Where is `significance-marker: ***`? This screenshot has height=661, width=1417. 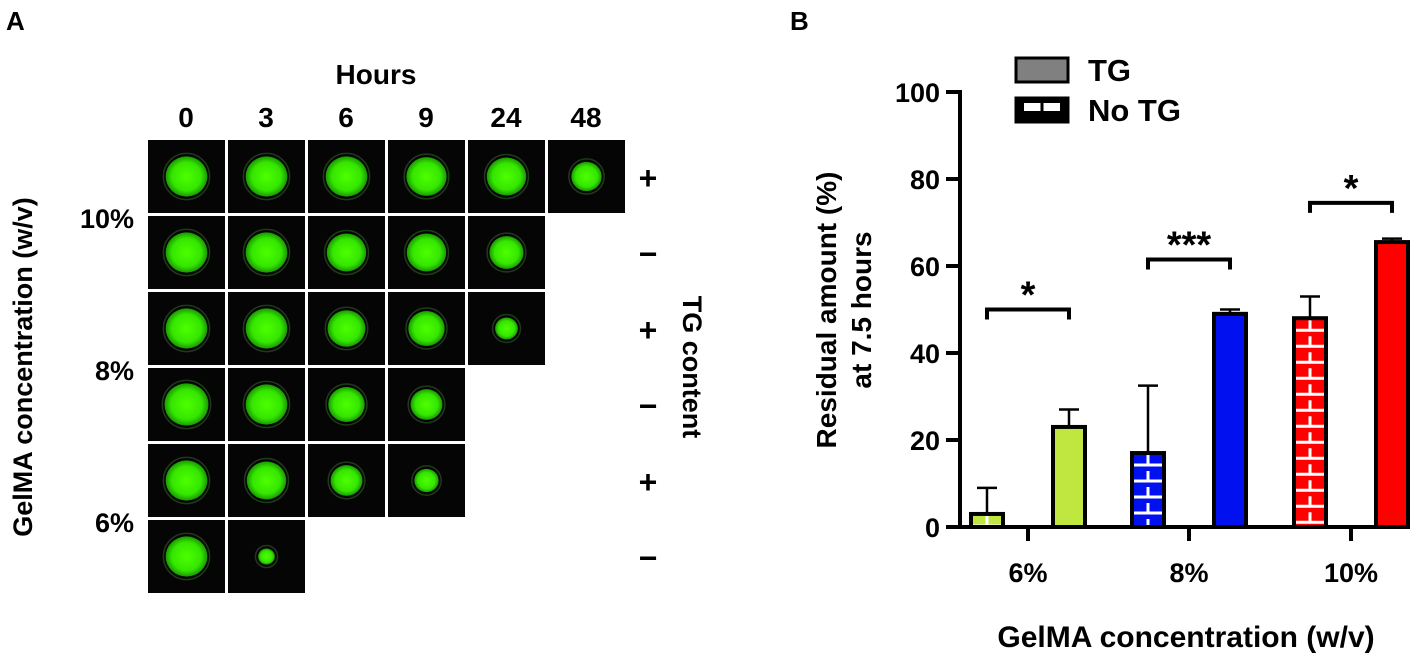 significance-marker: *** is located at coordinates (1189, 245).